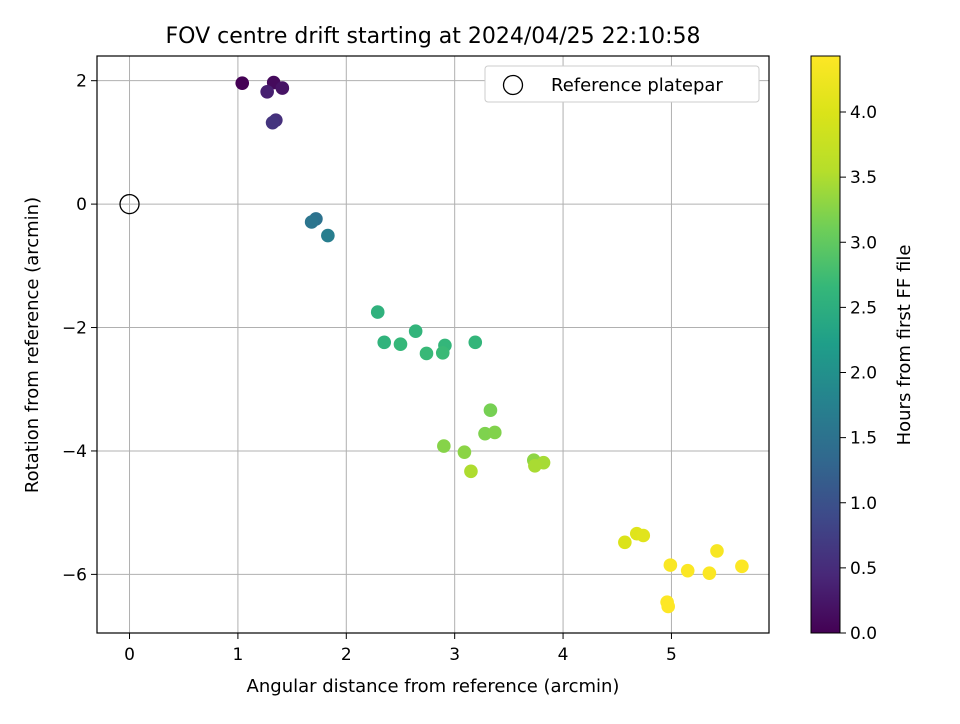  What do you see at coordinates (863, 243) in the screenshot?
I see `colorbar-tick-label: 3.0` at bounding box center [863, 243].